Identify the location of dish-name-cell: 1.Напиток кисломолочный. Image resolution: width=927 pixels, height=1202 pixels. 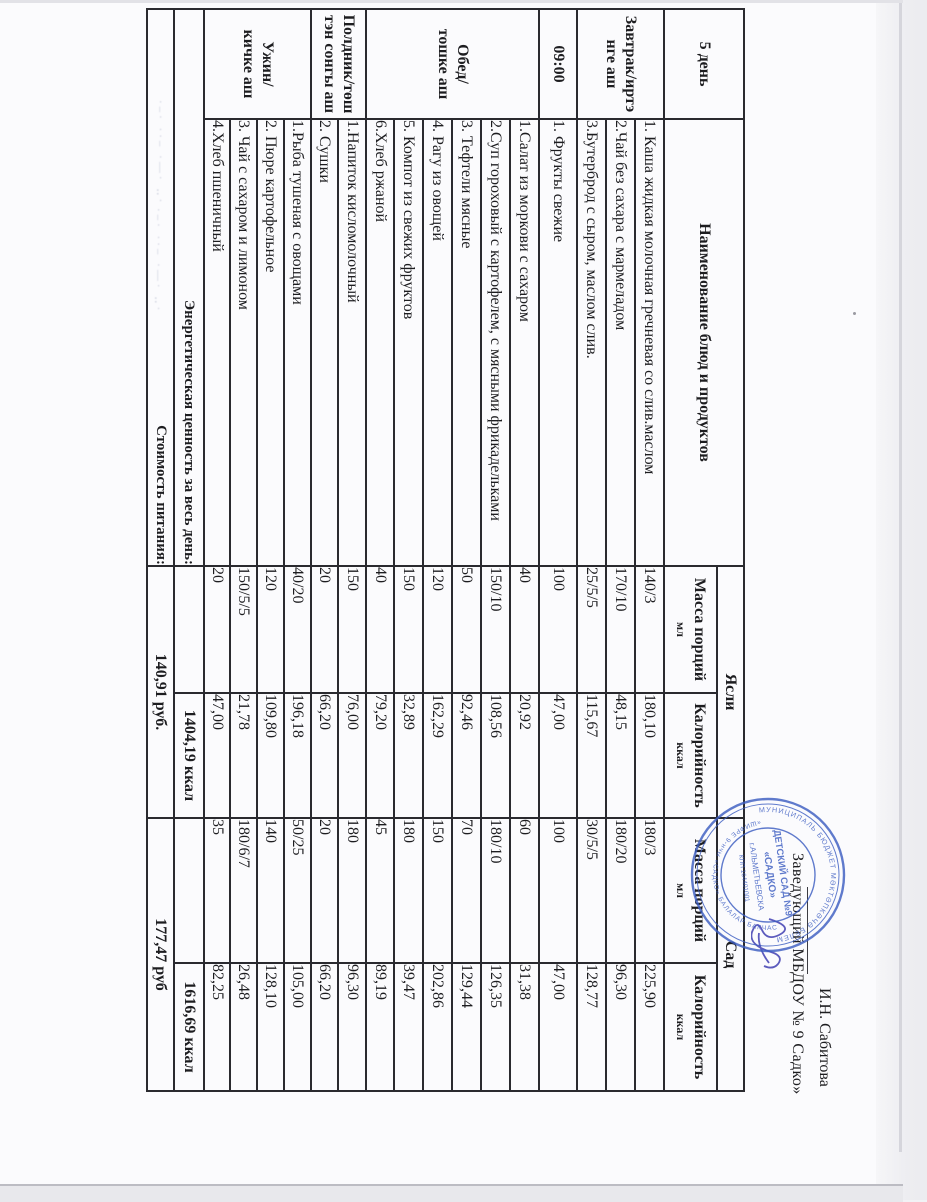
(352, 342).